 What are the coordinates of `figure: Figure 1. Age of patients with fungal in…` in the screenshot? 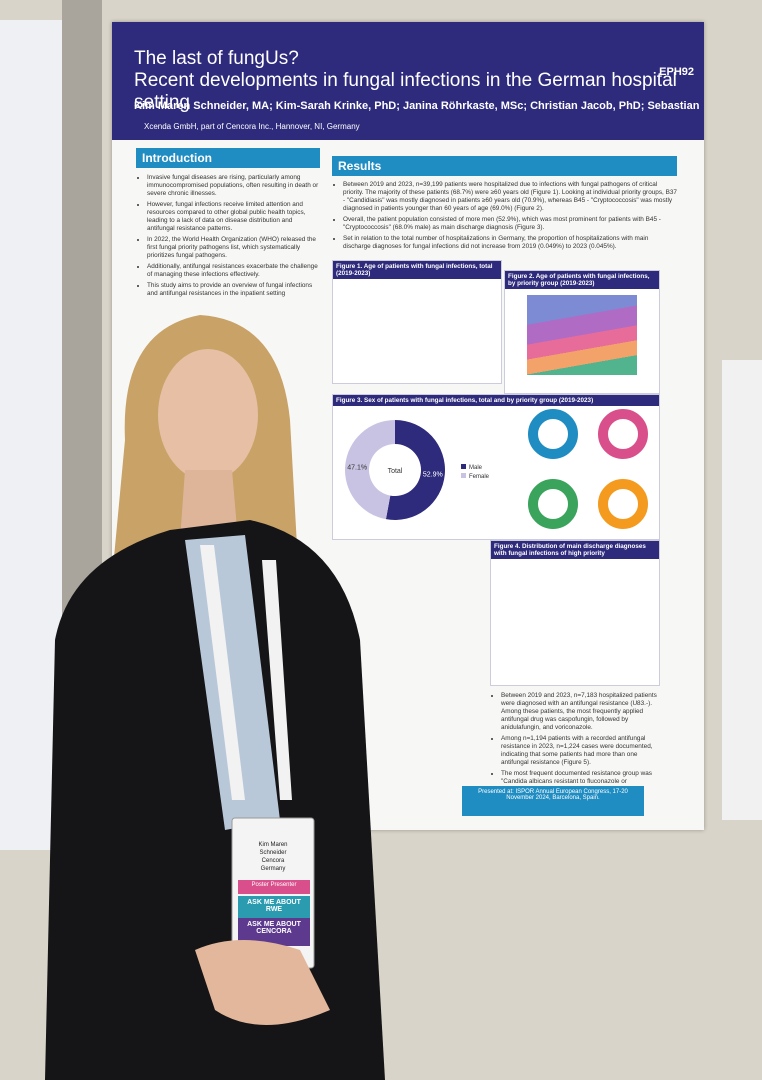 It's located at (417, 322).